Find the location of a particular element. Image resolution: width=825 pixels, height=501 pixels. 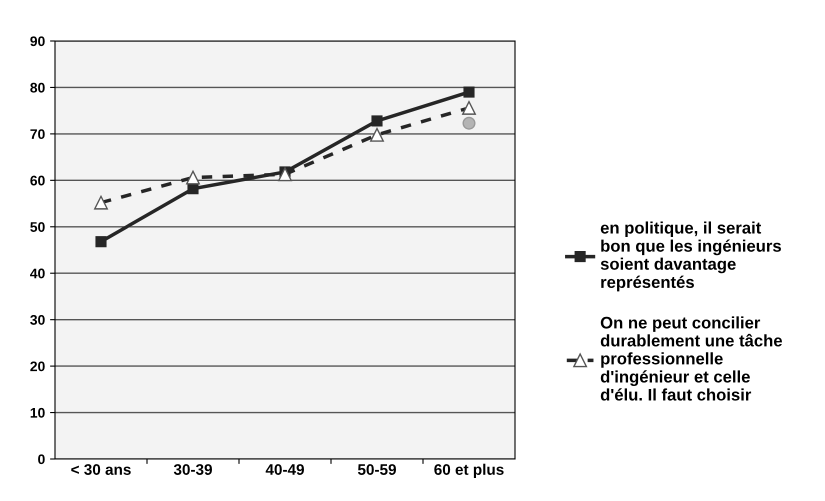

legend-label: On ne peut concilier durablement une tâche professionnelle d'ingénieur et celle d'élu. Il faut choisir is located at coordinates (691, 358).